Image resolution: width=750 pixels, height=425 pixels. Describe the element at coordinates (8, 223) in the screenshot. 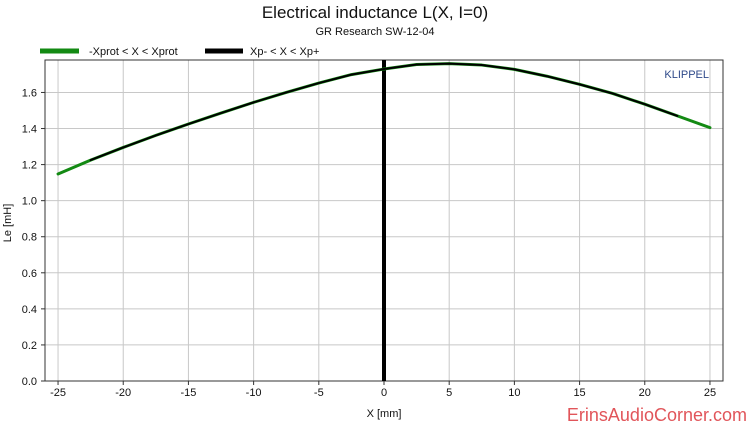

I see `y-axis-label: Le [mH]` at that location.